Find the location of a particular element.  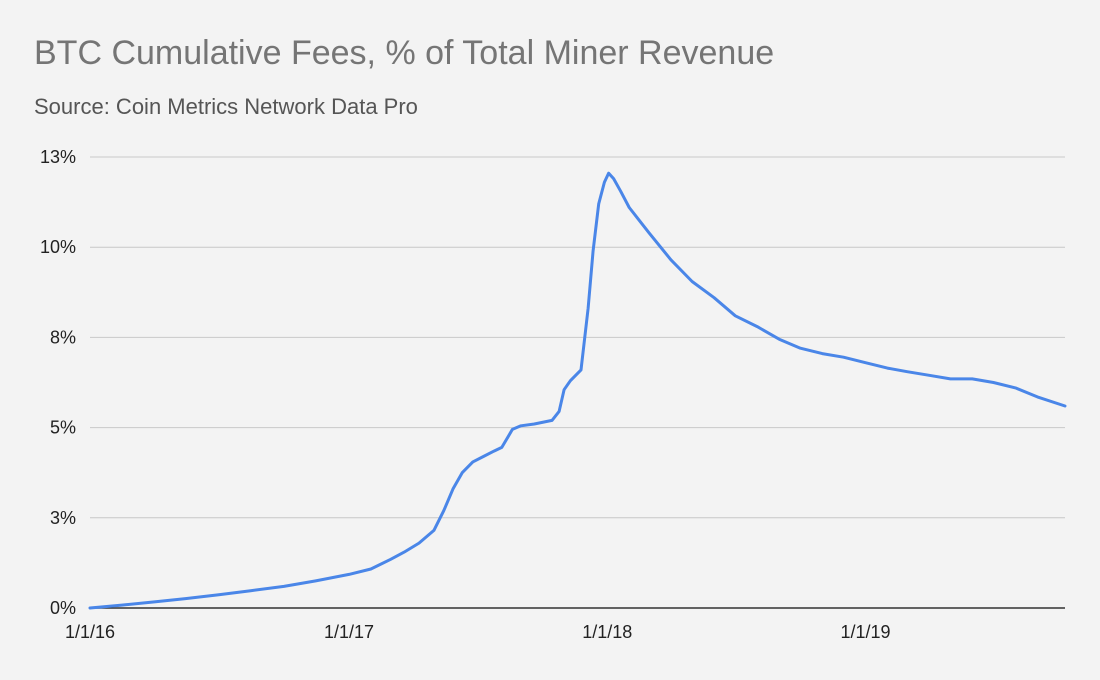

chart-subtitle: Source: Coin Metrics Network Data Pro is located at coordinates (226, 106).